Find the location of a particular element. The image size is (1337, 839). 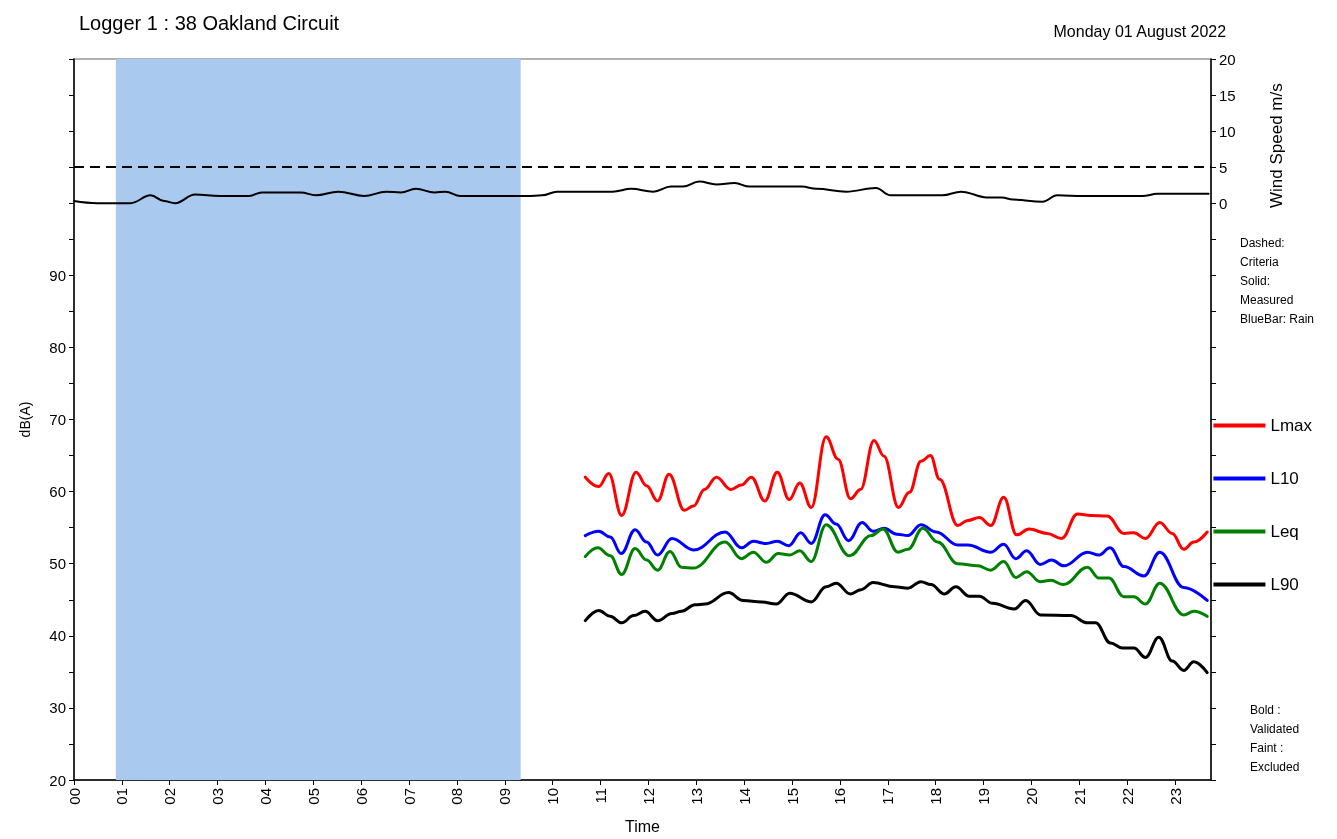

x-tick-label: 02 is located at coordinates (170, 796).